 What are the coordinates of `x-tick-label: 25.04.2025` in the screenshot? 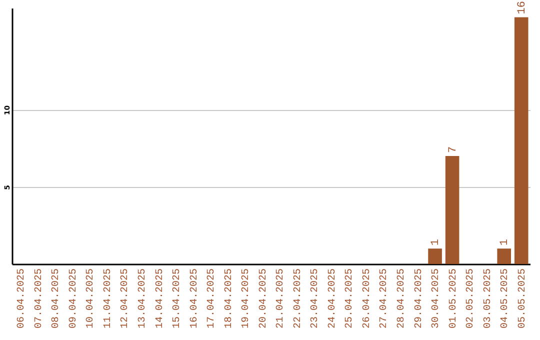 It's located at (350, 298).